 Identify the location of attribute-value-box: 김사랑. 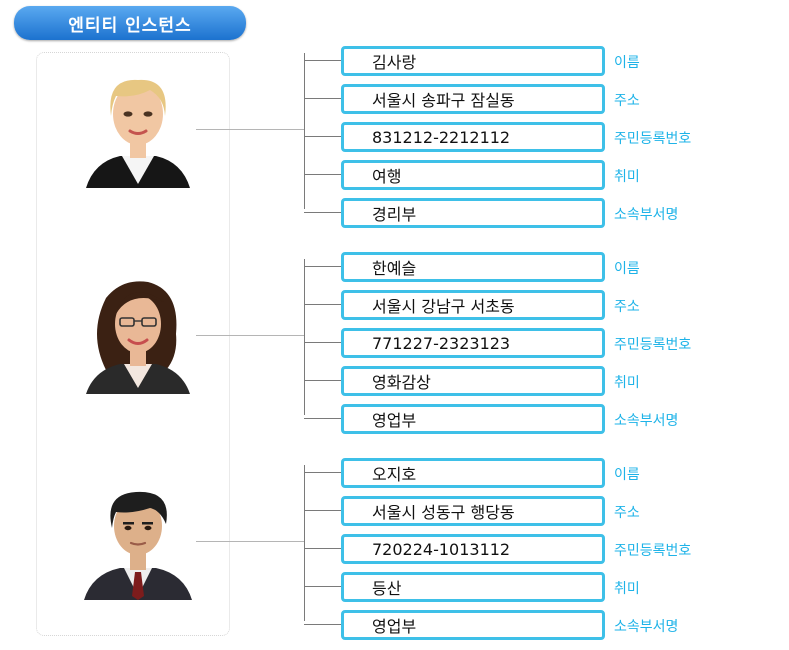
(473, 61).